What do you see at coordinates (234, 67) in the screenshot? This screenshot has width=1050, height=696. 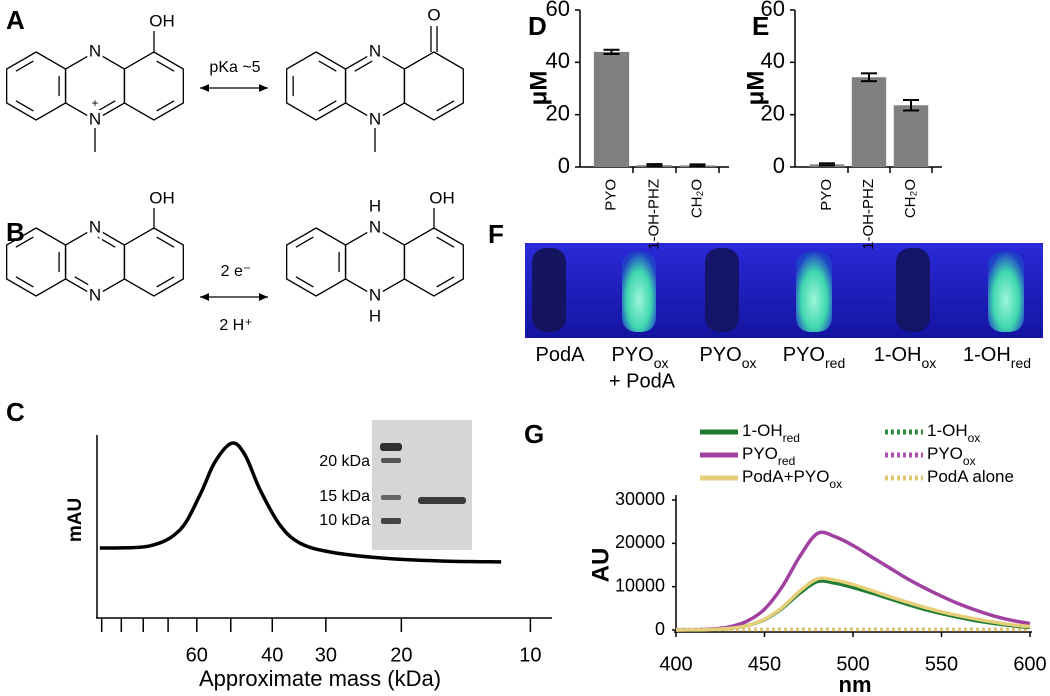 I see `arrow-label: pKa ~5` at bounding box center [234, 67].